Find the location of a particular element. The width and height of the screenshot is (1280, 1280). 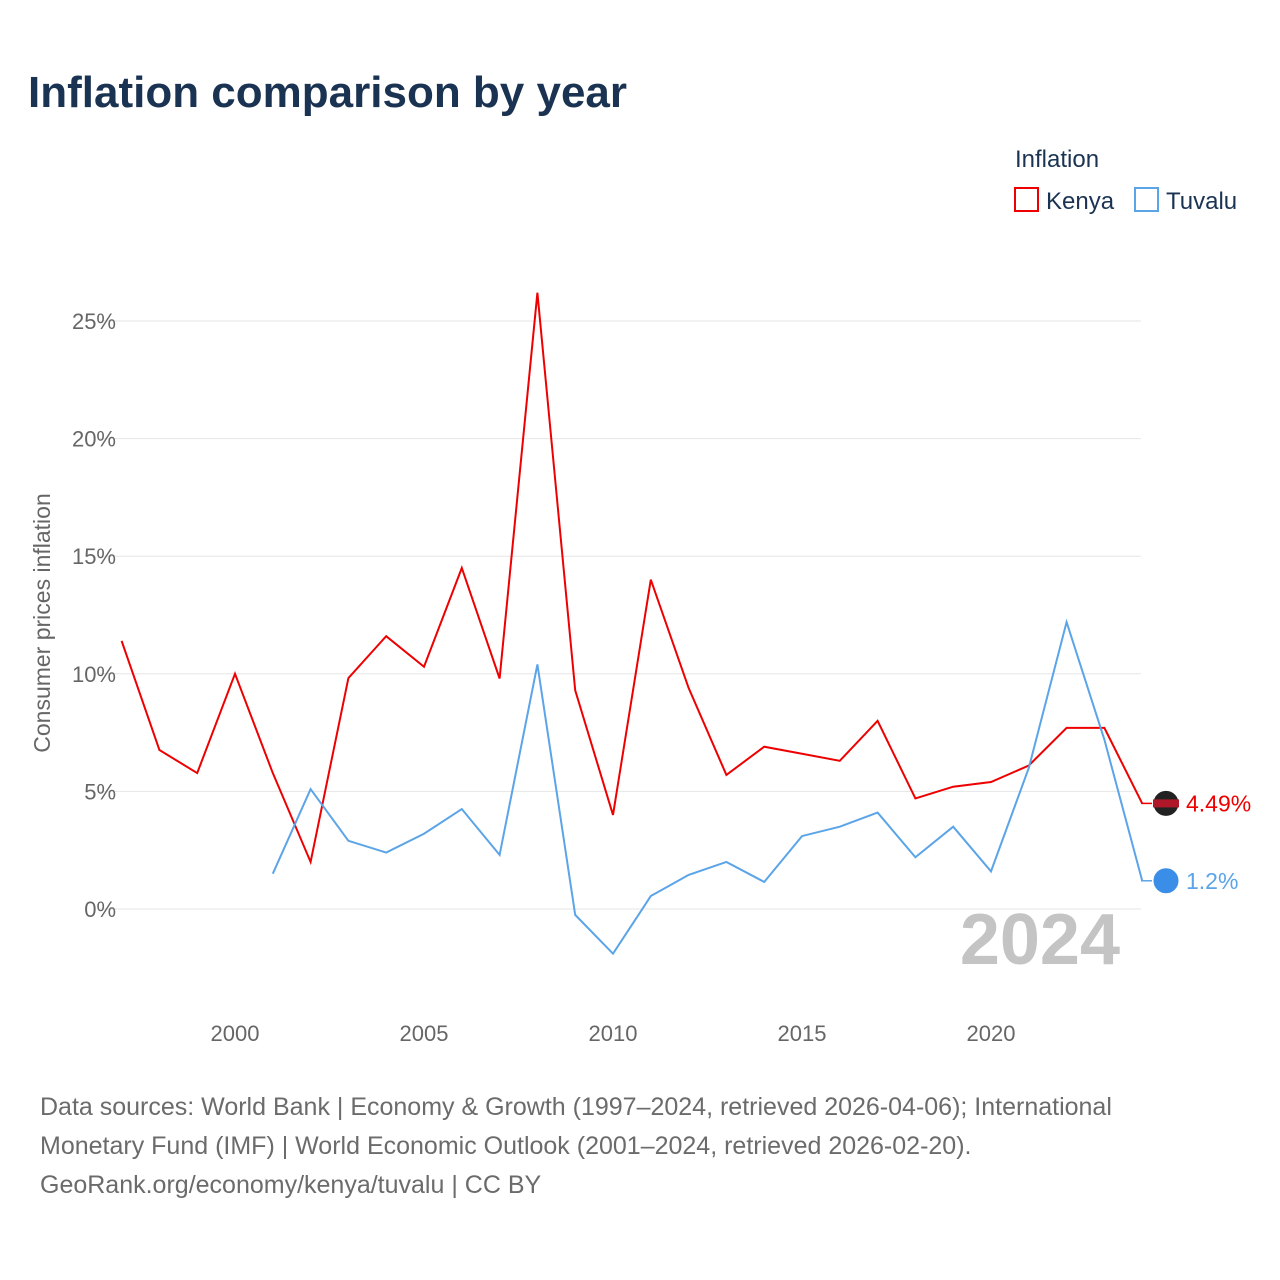

y-tick-label: 5% is located at coordinates (100, 791).